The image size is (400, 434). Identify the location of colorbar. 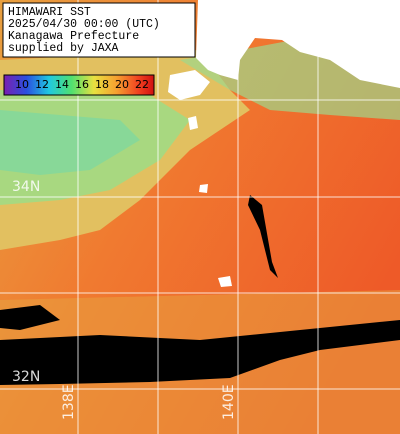
(79, 85).